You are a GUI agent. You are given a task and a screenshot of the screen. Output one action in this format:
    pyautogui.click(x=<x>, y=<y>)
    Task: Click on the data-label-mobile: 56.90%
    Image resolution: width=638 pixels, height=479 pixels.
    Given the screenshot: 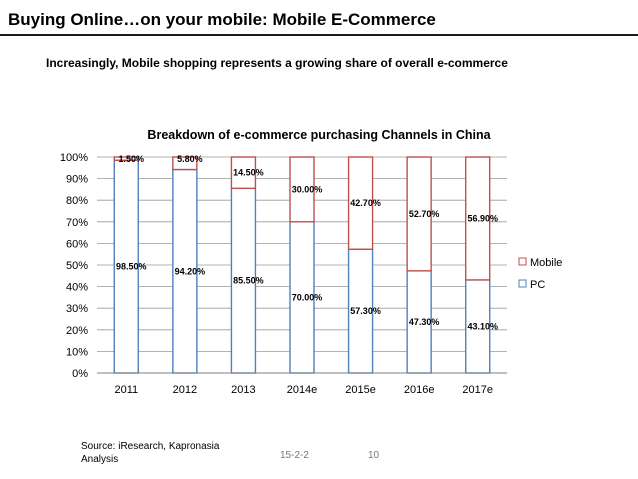 What is the action you would take?
    pyautogui.click(x=482, y=218)
    